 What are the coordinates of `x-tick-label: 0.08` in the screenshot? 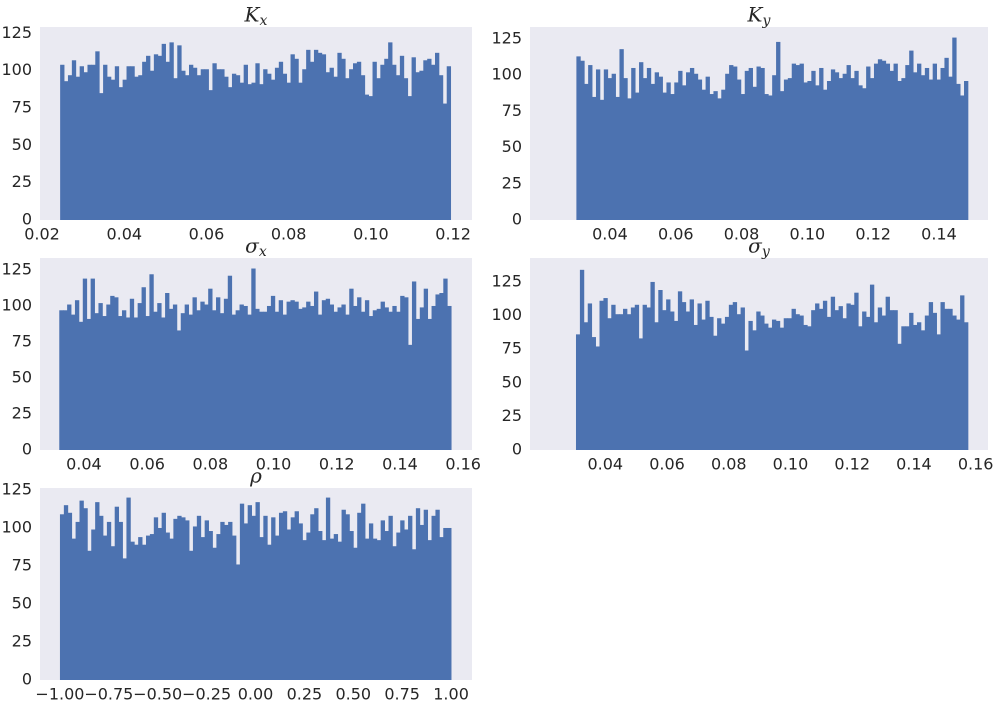 It's located at (289, 234).